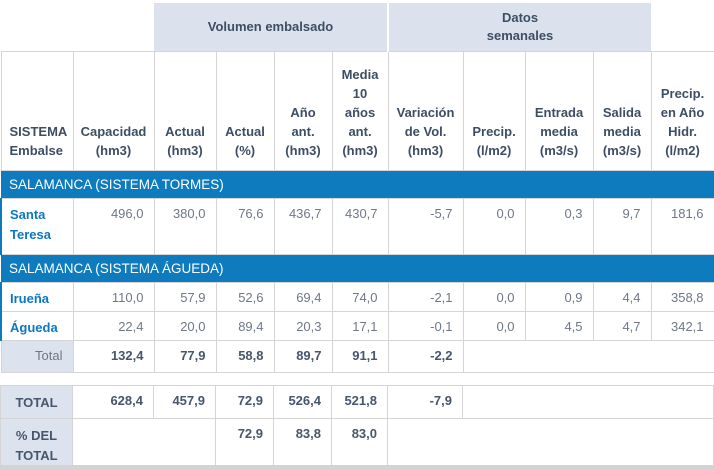 This screenshot has width=714, height=470. I want to click on value-cell: 20,0, so click(185, 325).